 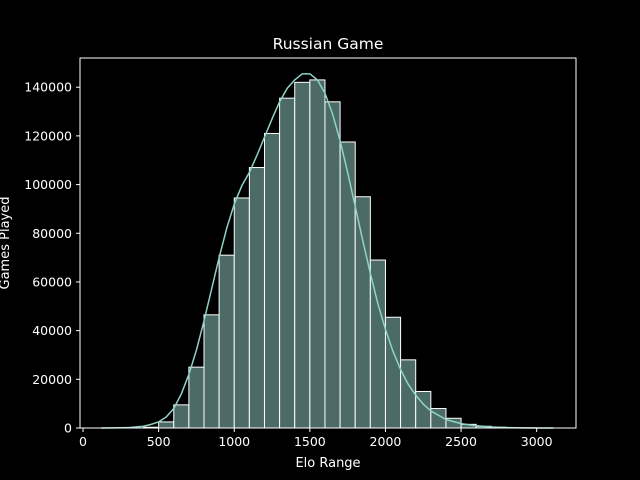 I want to click on x-tick-label: 0, so click(x=83, y=441).